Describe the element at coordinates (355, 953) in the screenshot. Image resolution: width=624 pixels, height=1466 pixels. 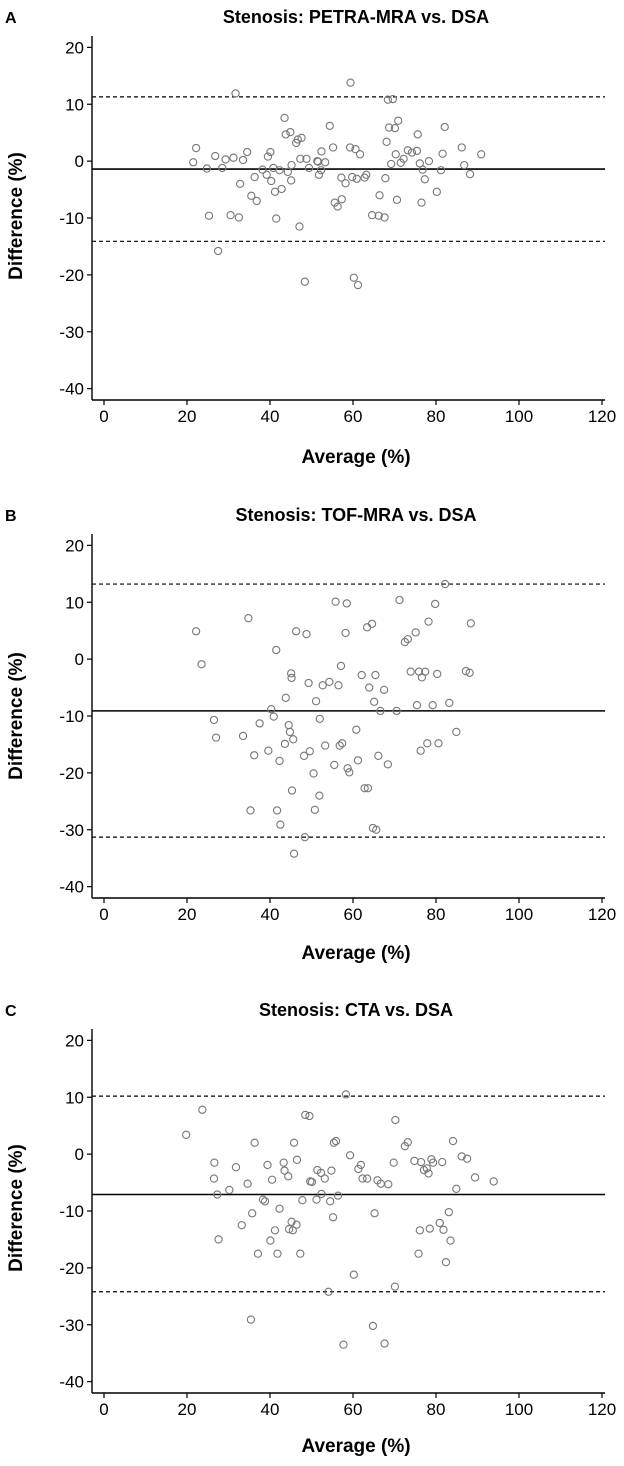
I see `panel-b-xlabel: Average (%)` at that location.